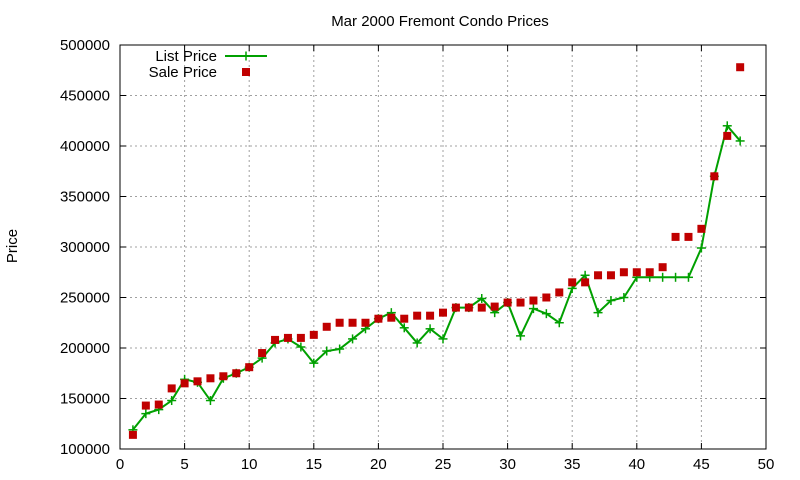 Image resolution: width=800 pixels, height=480 pixels. Describe the element at coordinates (443, 464) in the screenshot. I see `x-tick-label: 25` at that location.